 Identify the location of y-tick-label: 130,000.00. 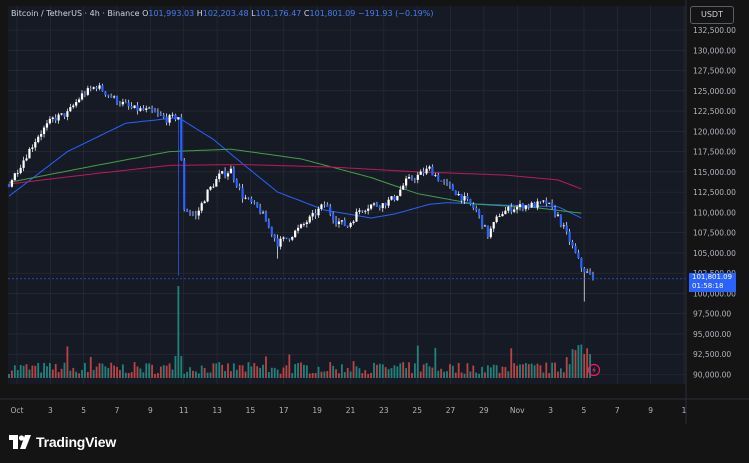
(714, 50).